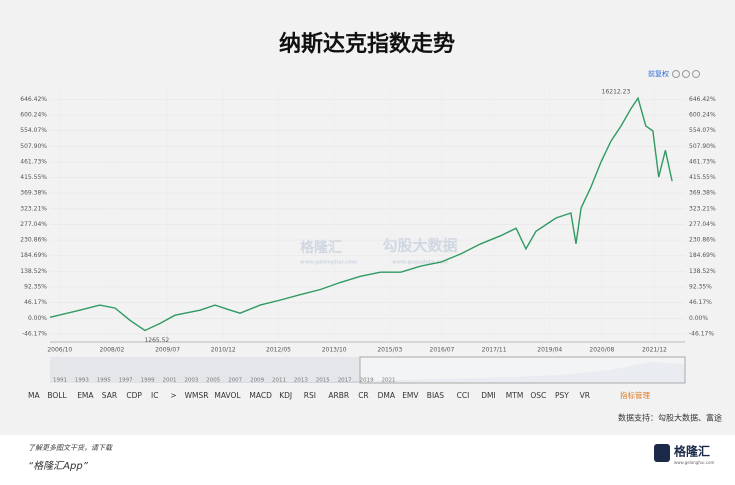 The width and height of the screenshot is (735, 485). Describe the element at coordinates (33, 161) in the screenshot. I see `y-tick-label: 461.73%` at that location.